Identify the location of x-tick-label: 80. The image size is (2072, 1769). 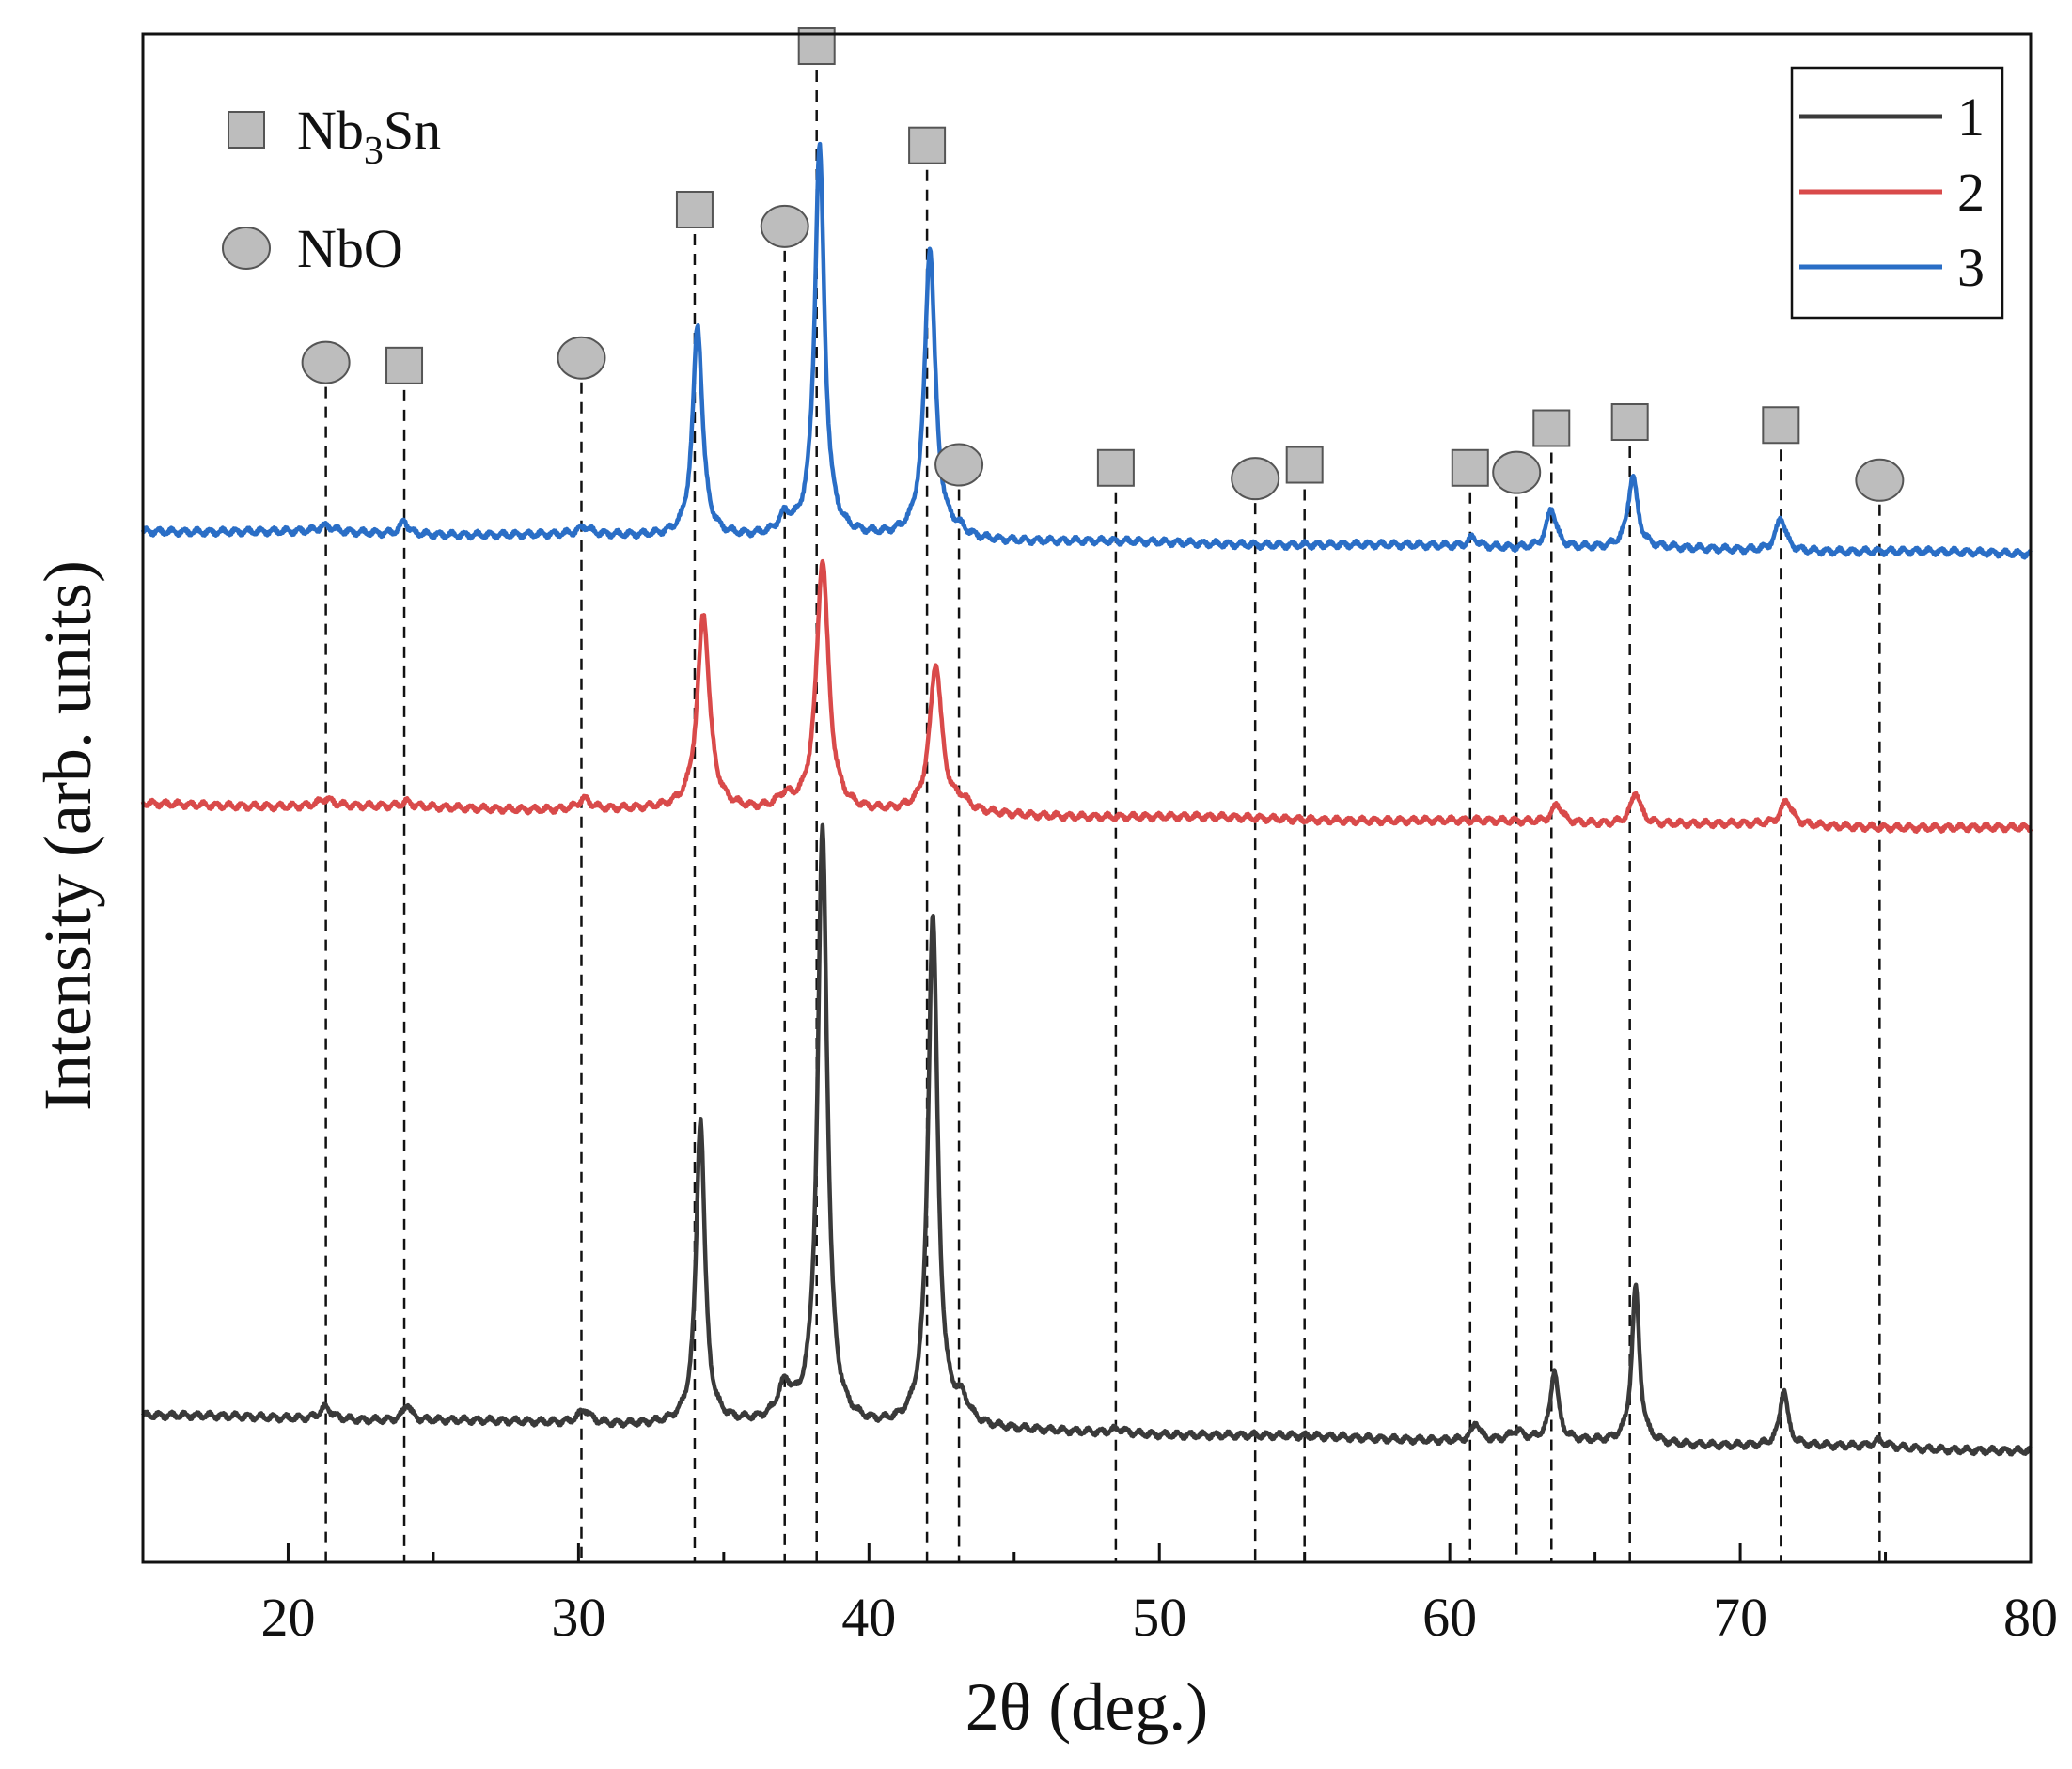
(2030, 1617).